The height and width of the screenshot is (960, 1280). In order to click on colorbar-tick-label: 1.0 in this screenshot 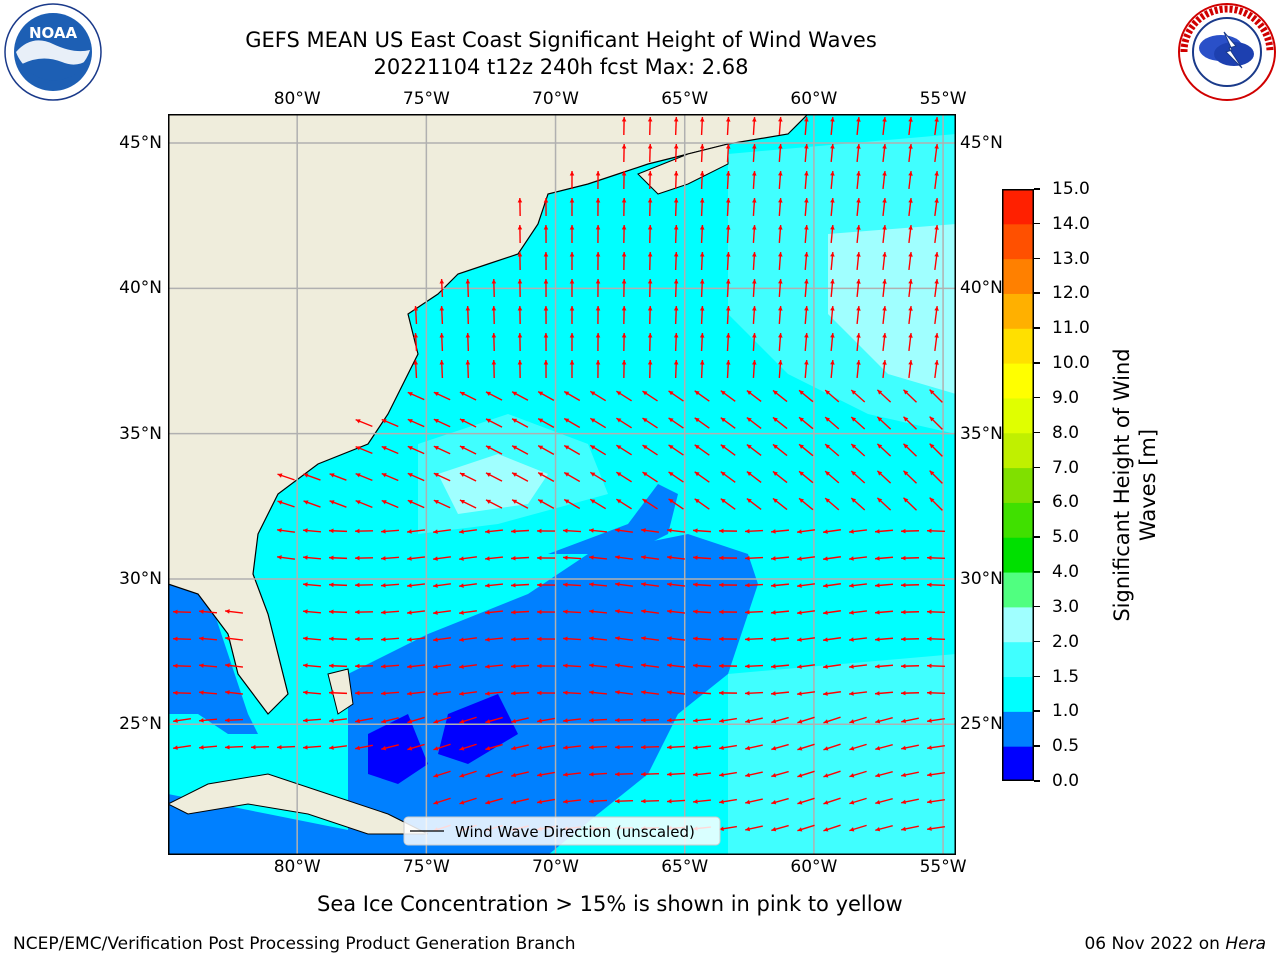, I will do `click(1066, 711)`.